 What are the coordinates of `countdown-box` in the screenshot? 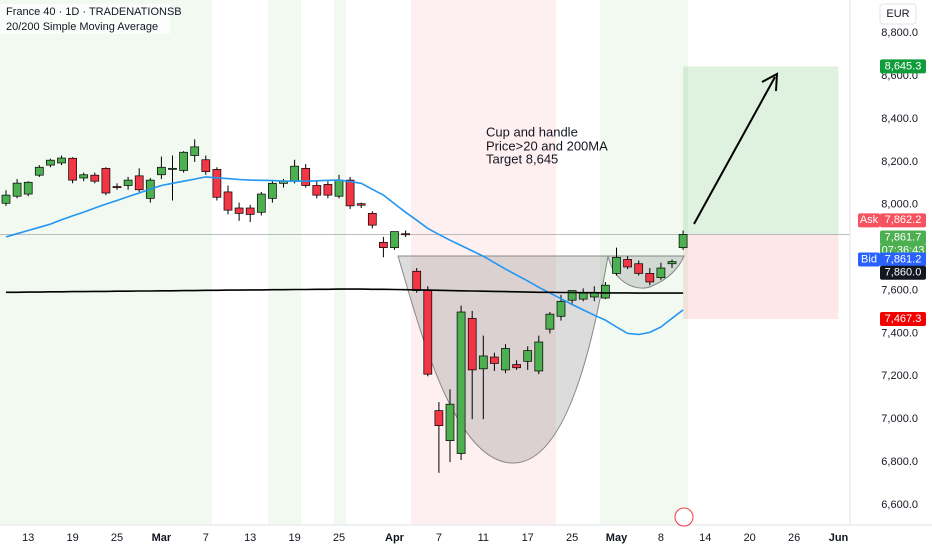 It's located at (903, 250).